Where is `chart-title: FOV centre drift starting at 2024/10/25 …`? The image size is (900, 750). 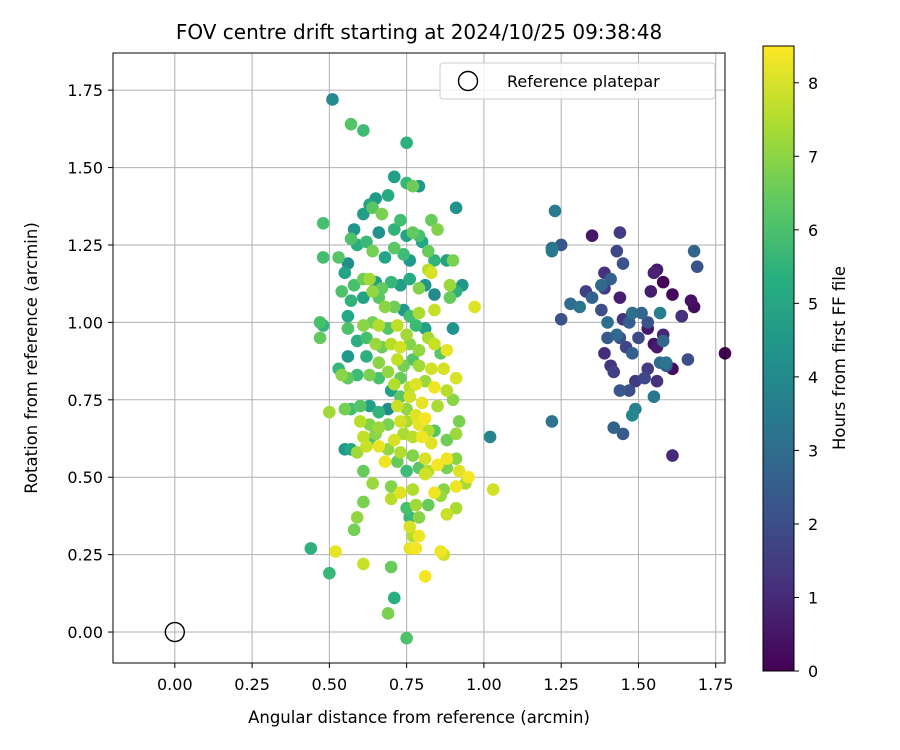 chart-title: FOV centre drift starting at 2024/10/25 … is located at coordinates (419, 32).